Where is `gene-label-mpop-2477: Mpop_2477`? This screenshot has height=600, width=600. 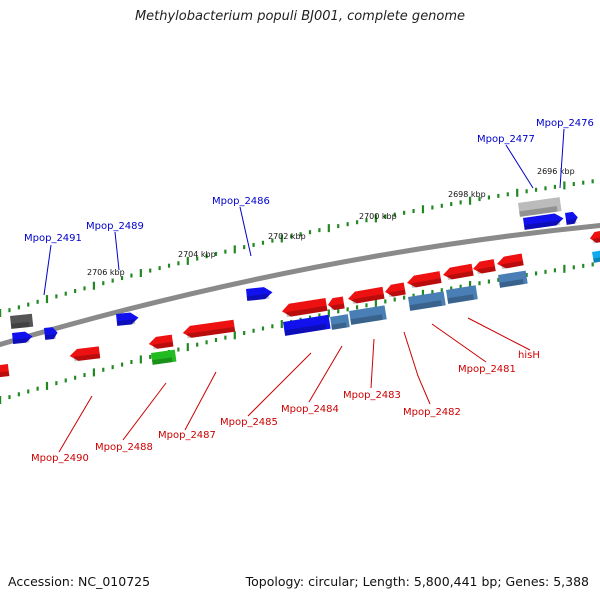
gene-label-mpop-2477: Mpop_2477 is located at coordinates (506, 139).